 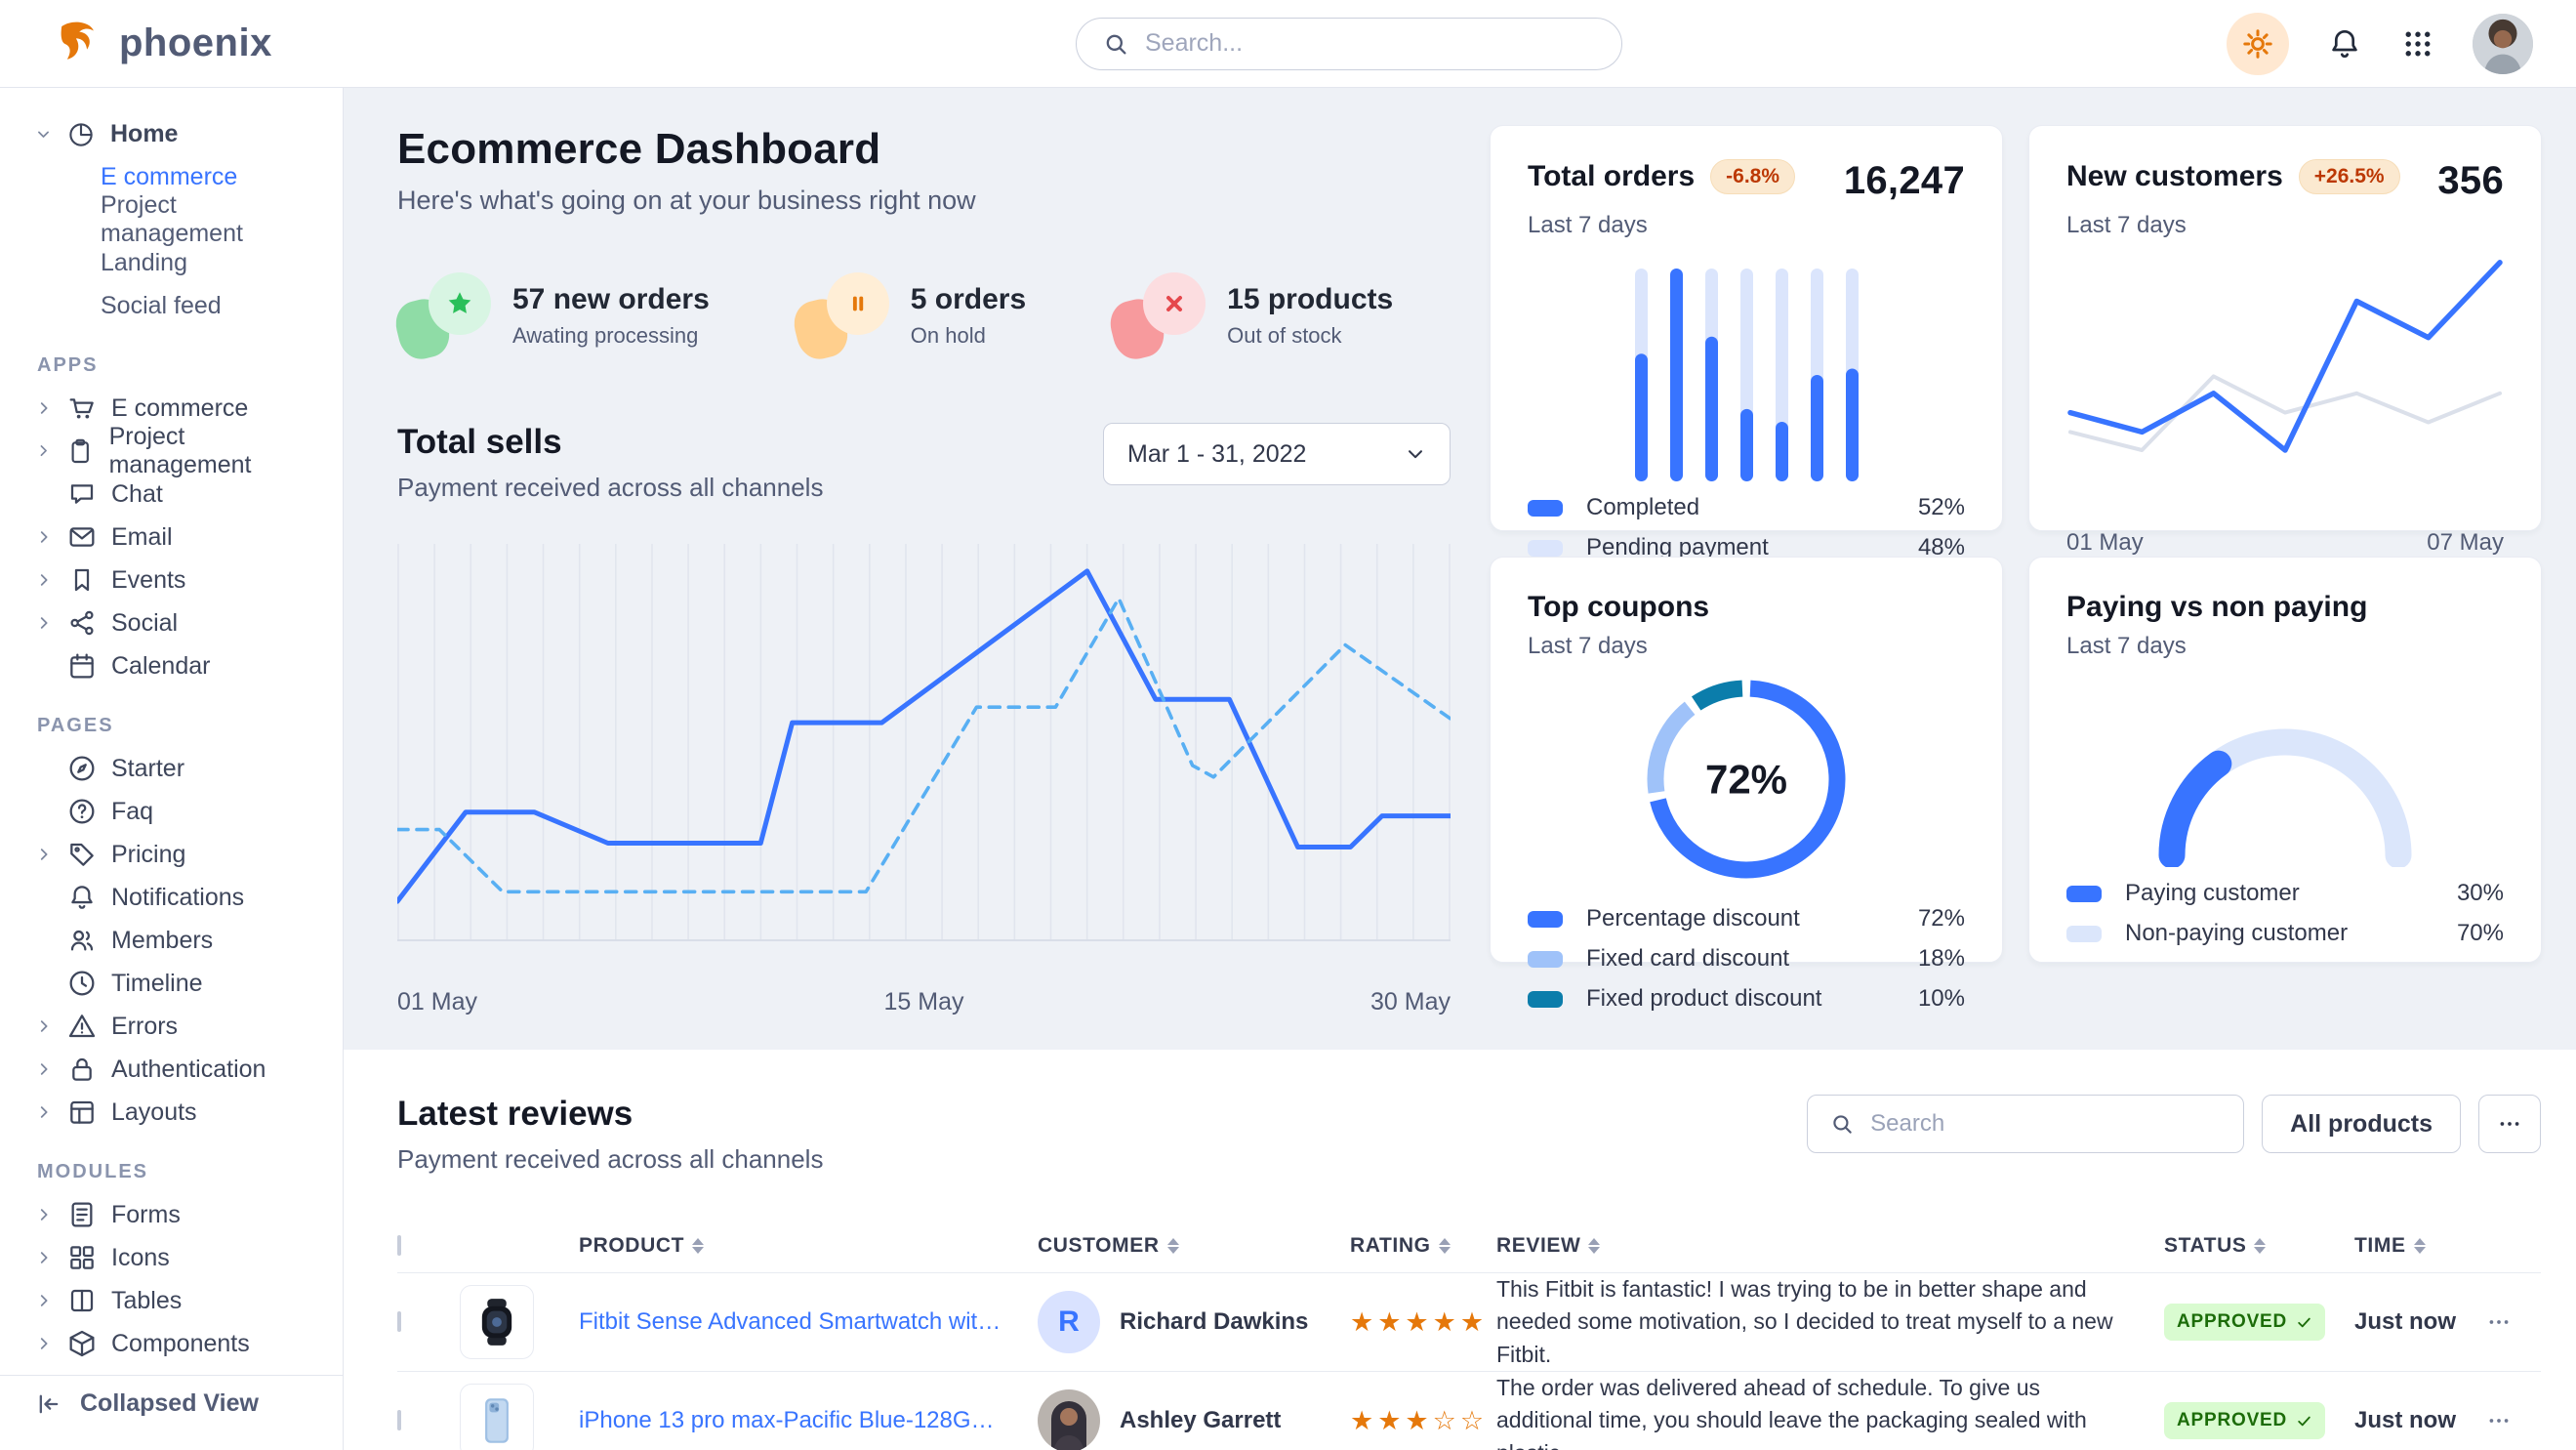 What do you see at coordinates (179, 1026) in the screenshot?
I see `sidebar-item-errors: Errors` at bounding box center [179, 1026].